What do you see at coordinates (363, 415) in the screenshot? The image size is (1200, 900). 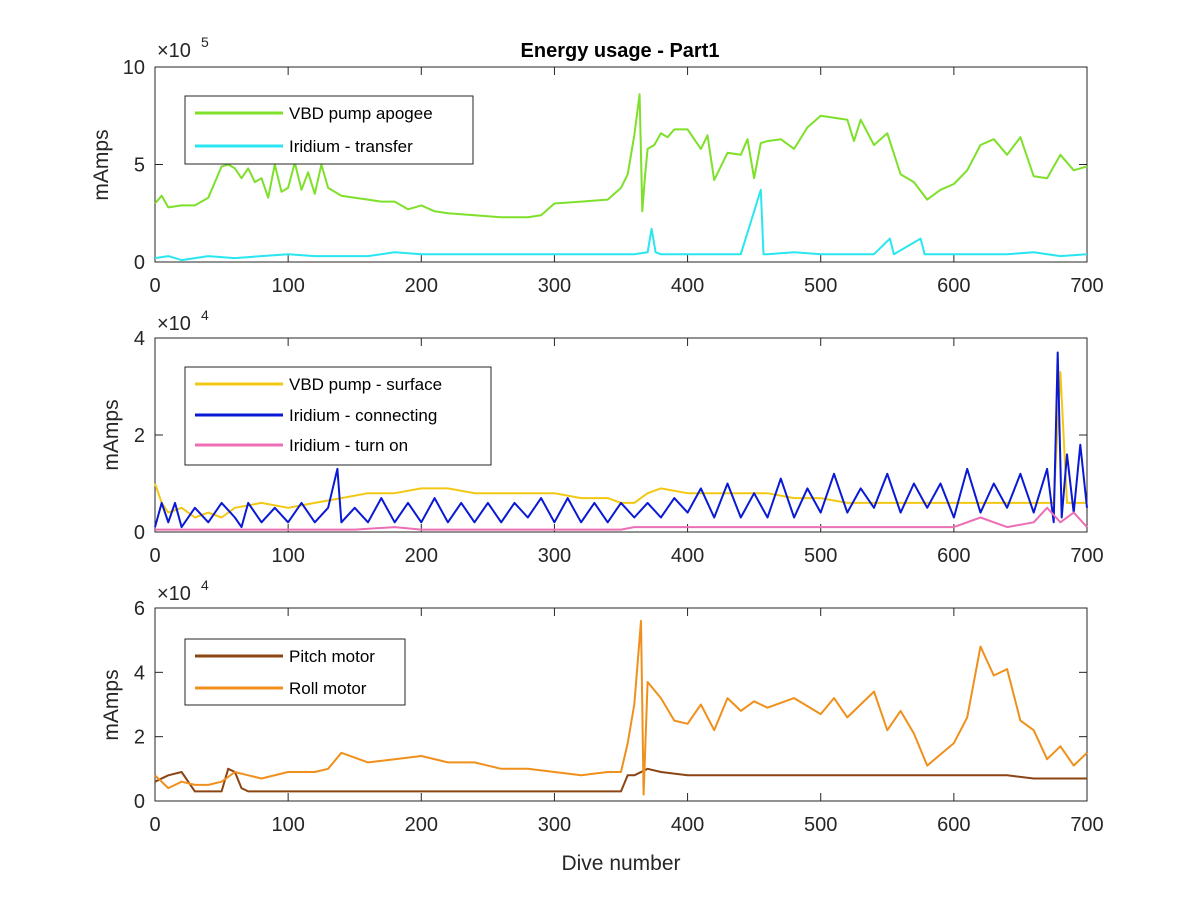 I see `legend-label-iridium-connecting: Iridium - connecting` at bounding box center [363, 415].